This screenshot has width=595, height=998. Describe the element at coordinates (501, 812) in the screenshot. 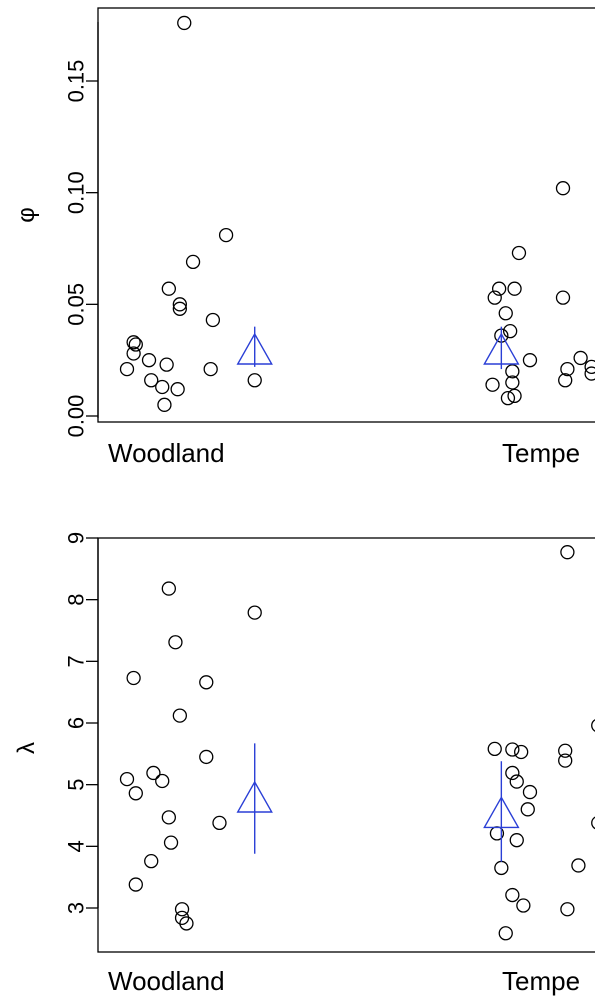

I see `lambda-mean-triangle-tempe` at that location.